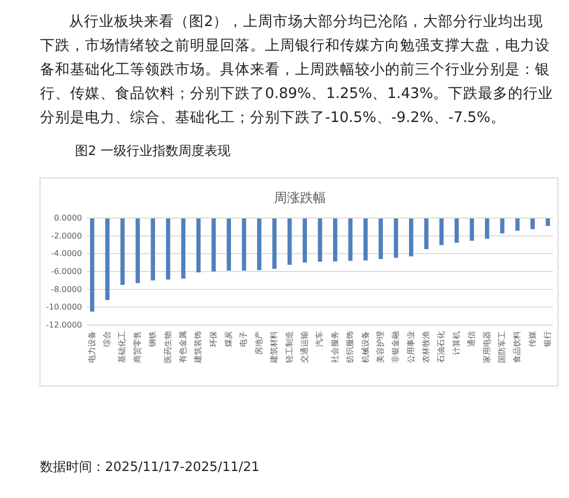  I want to click on x-tick-label: 社会服务, so click(335, 347).